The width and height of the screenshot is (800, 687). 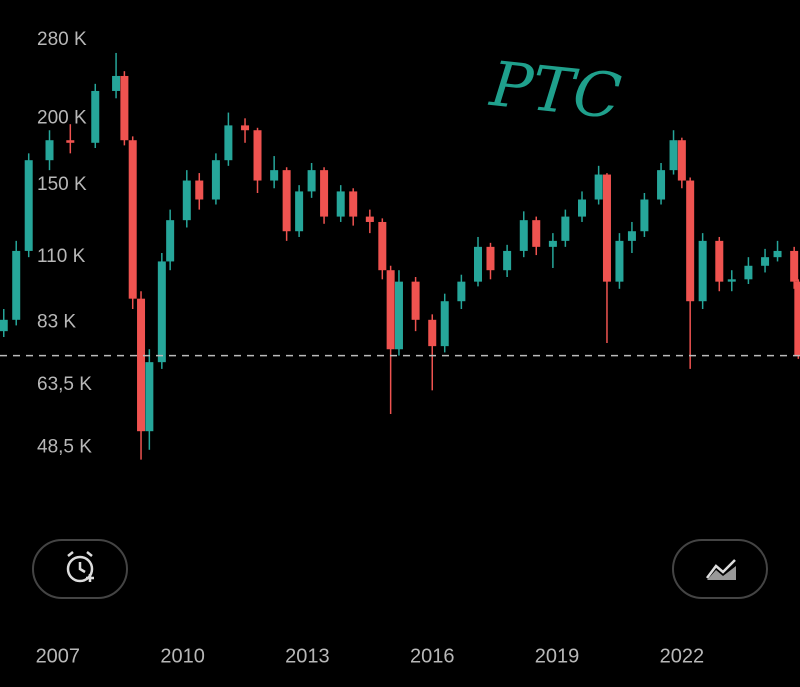 What do you see at coordinates (61, 256) in the screenshot?
I see `y-tick-label: 110 K` at bounding box center [61, 256].